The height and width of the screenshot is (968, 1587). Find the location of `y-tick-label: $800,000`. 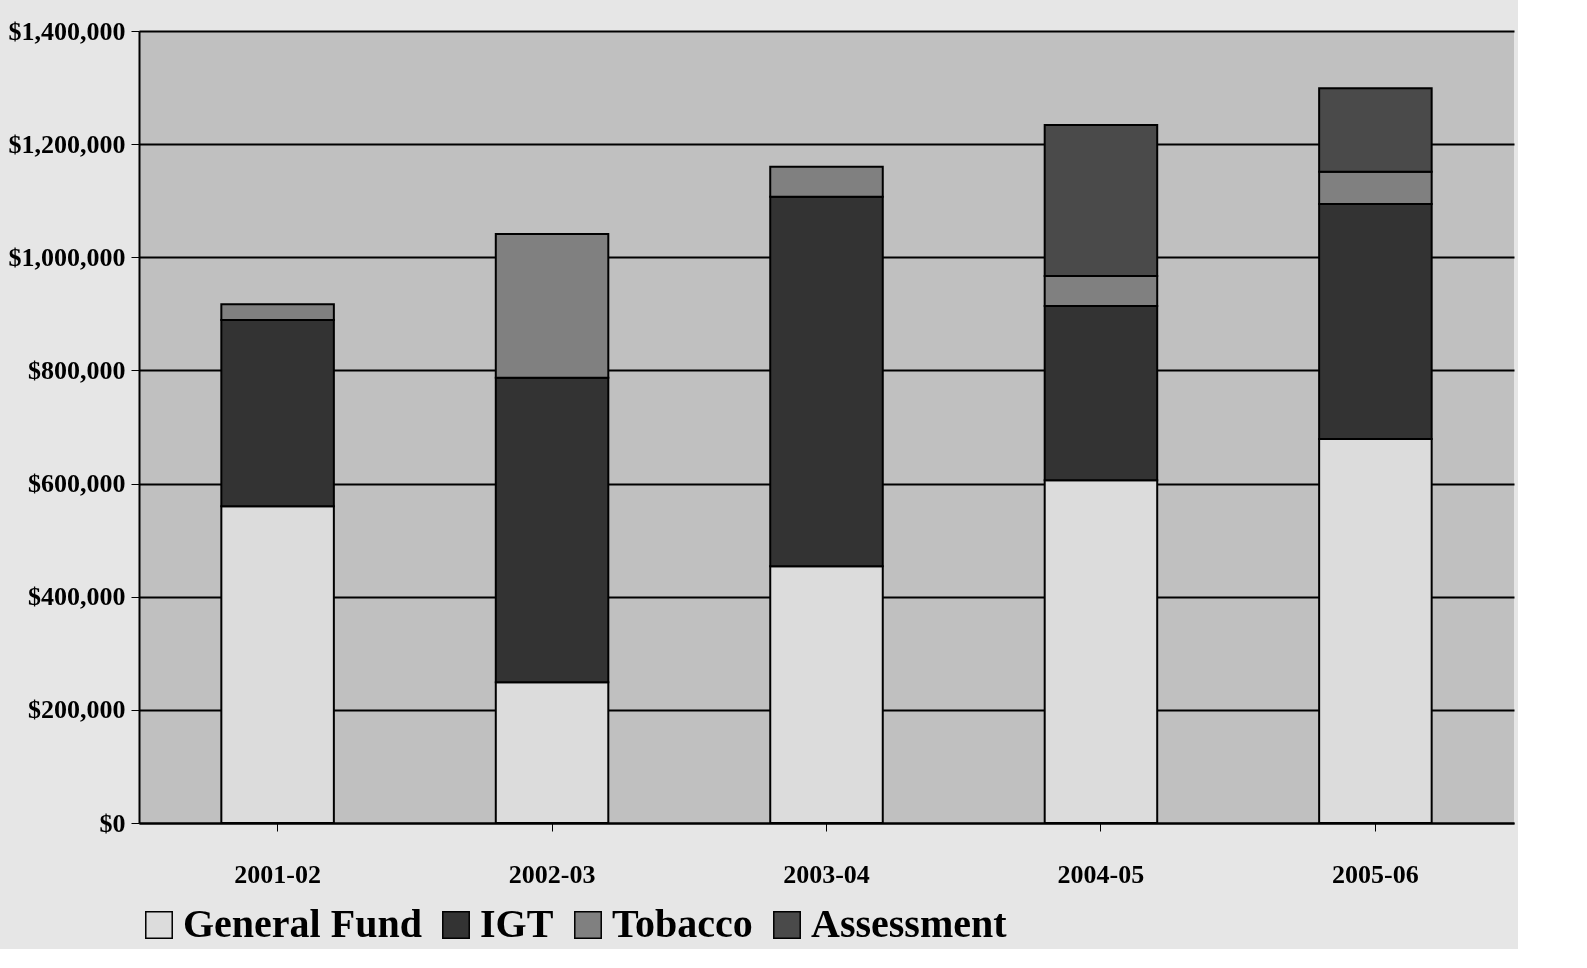

y-tick-label: $800,000 is located at coordinates (77, 370).